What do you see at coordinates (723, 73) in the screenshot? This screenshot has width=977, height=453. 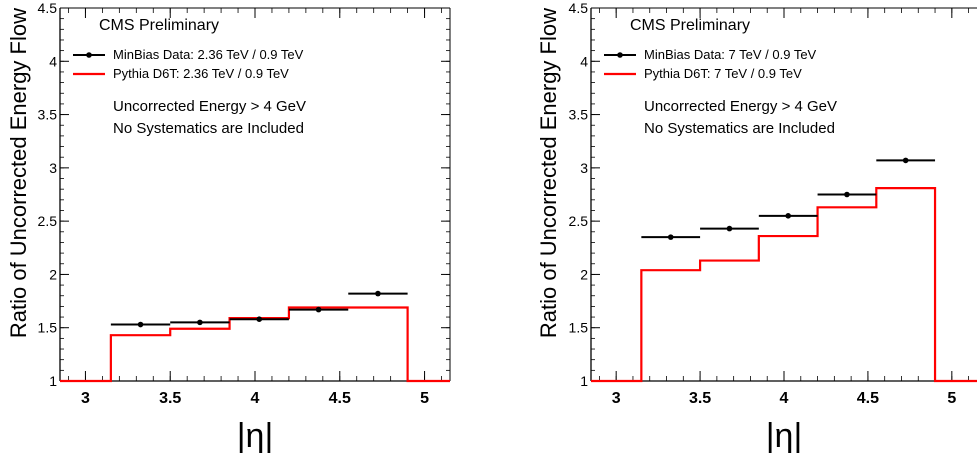 I see `legend-pythia-label: Pythia D6T: 7 TeV / 0.9 TeV` at bounding box center [723, 73].